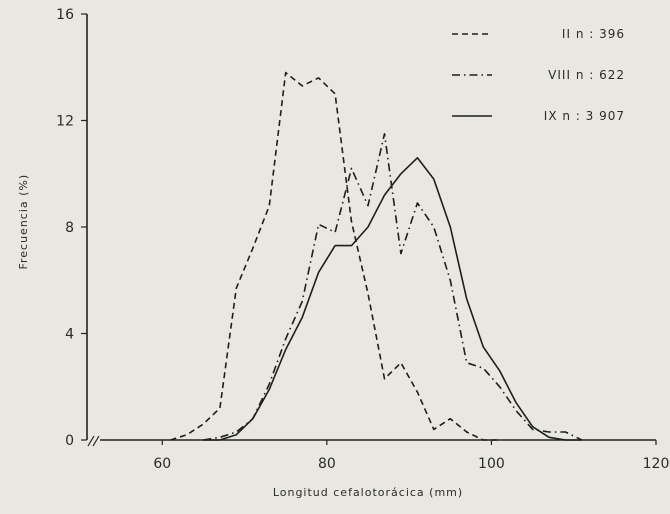  Describe the element at coordinates (491, 464) in the screenshot. I see `x-tick-label: 100` at that location.